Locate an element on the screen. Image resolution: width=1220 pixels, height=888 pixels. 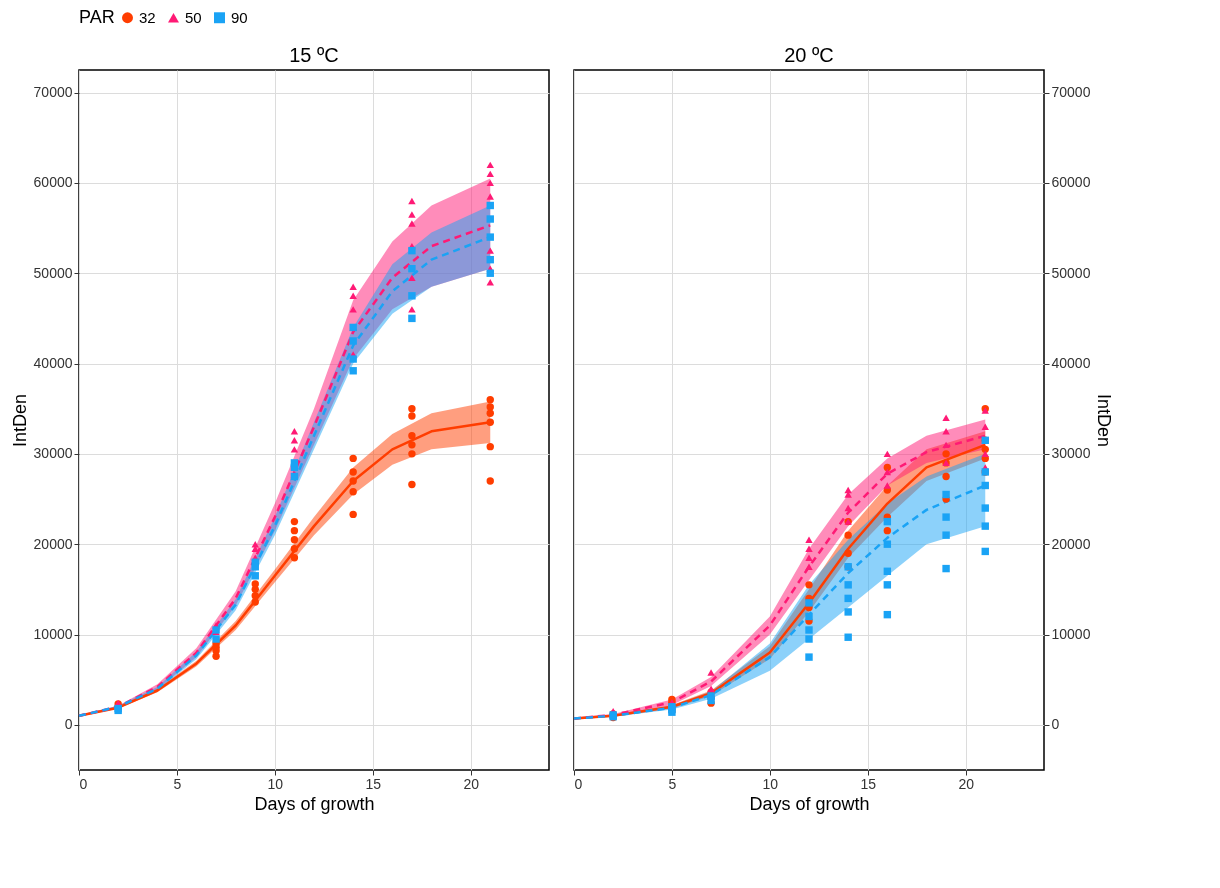
legend-title: PAR is located at coordinates (97, 17).